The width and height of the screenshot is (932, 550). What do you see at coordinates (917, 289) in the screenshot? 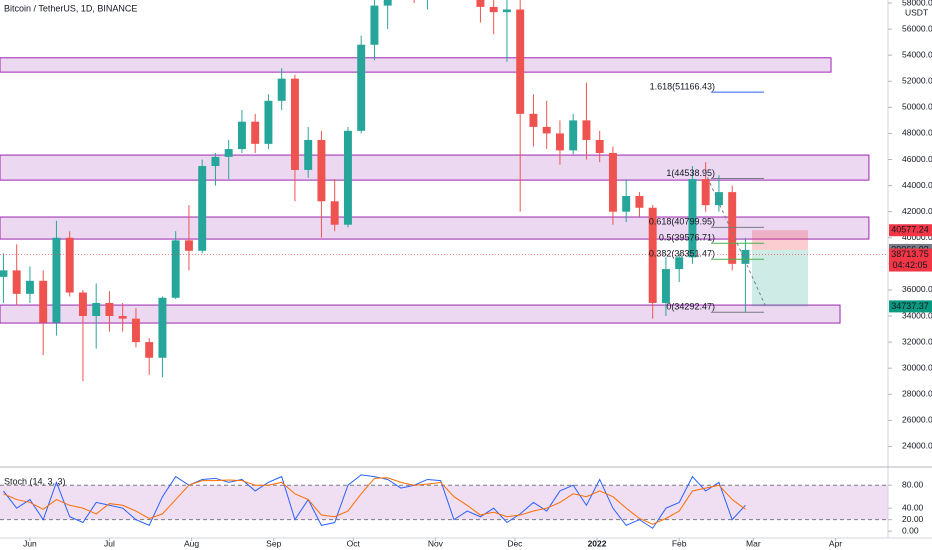
I see `y-tick-label: 36000.00` at bounding box center [917, 289].